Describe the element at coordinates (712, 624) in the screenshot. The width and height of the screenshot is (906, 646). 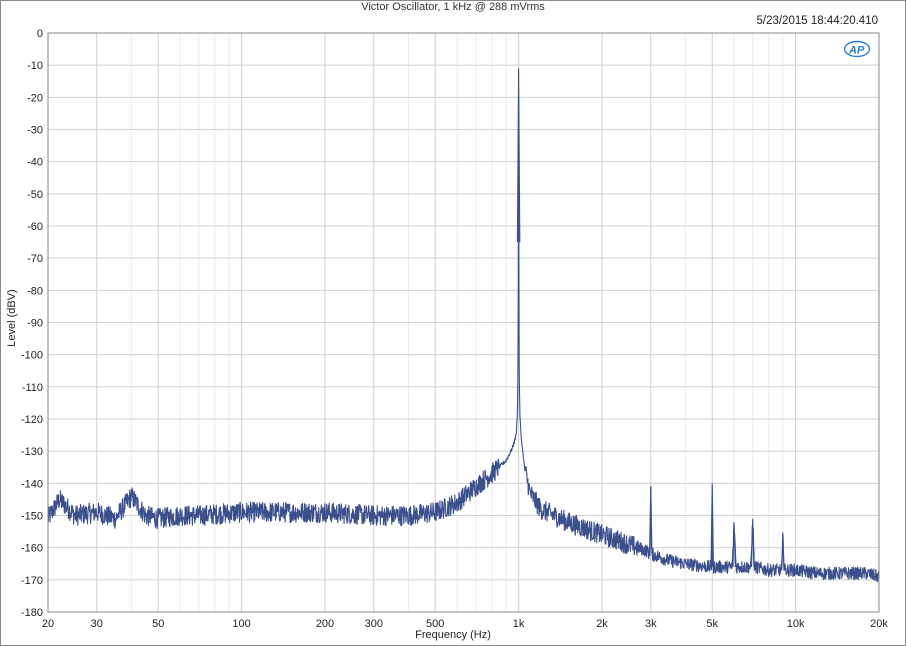
I see `x-tick-label: 5k` at that location.